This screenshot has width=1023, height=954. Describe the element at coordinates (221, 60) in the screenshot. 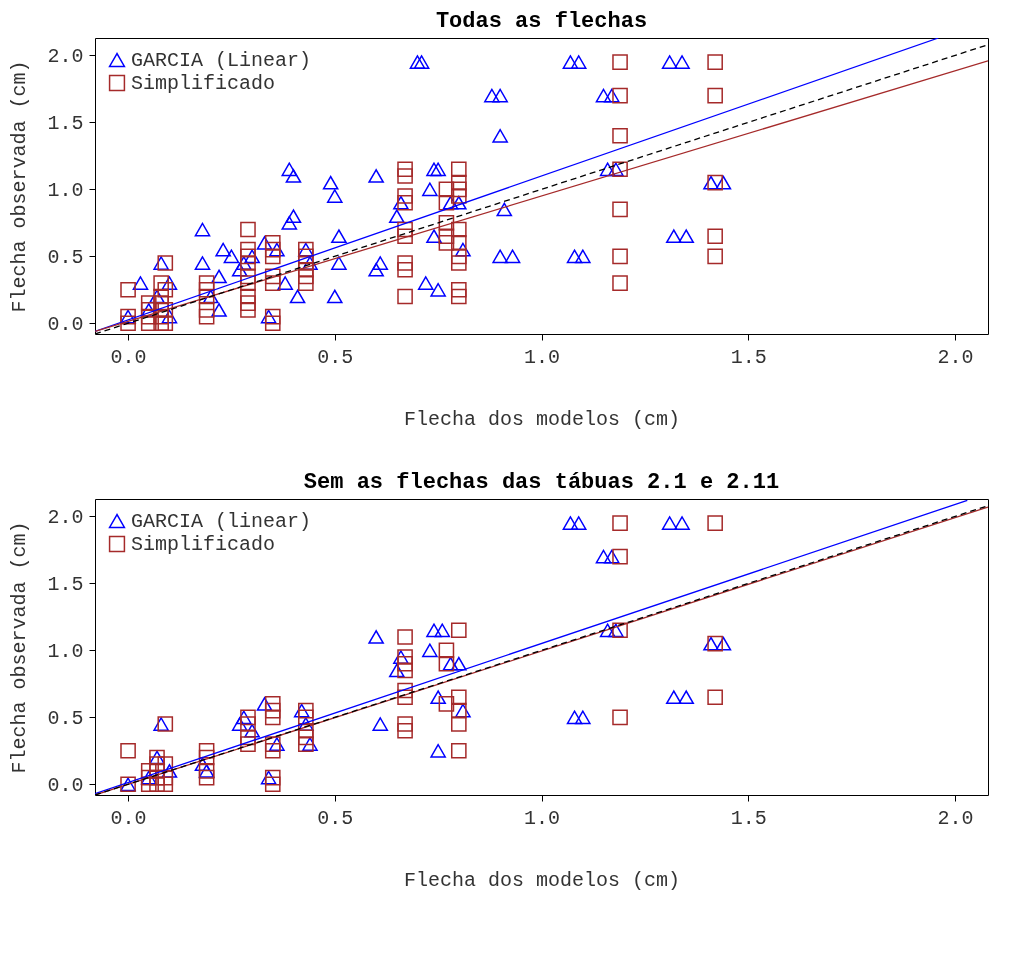

I see `legend-label: GARCIA (Linear)` at that location.